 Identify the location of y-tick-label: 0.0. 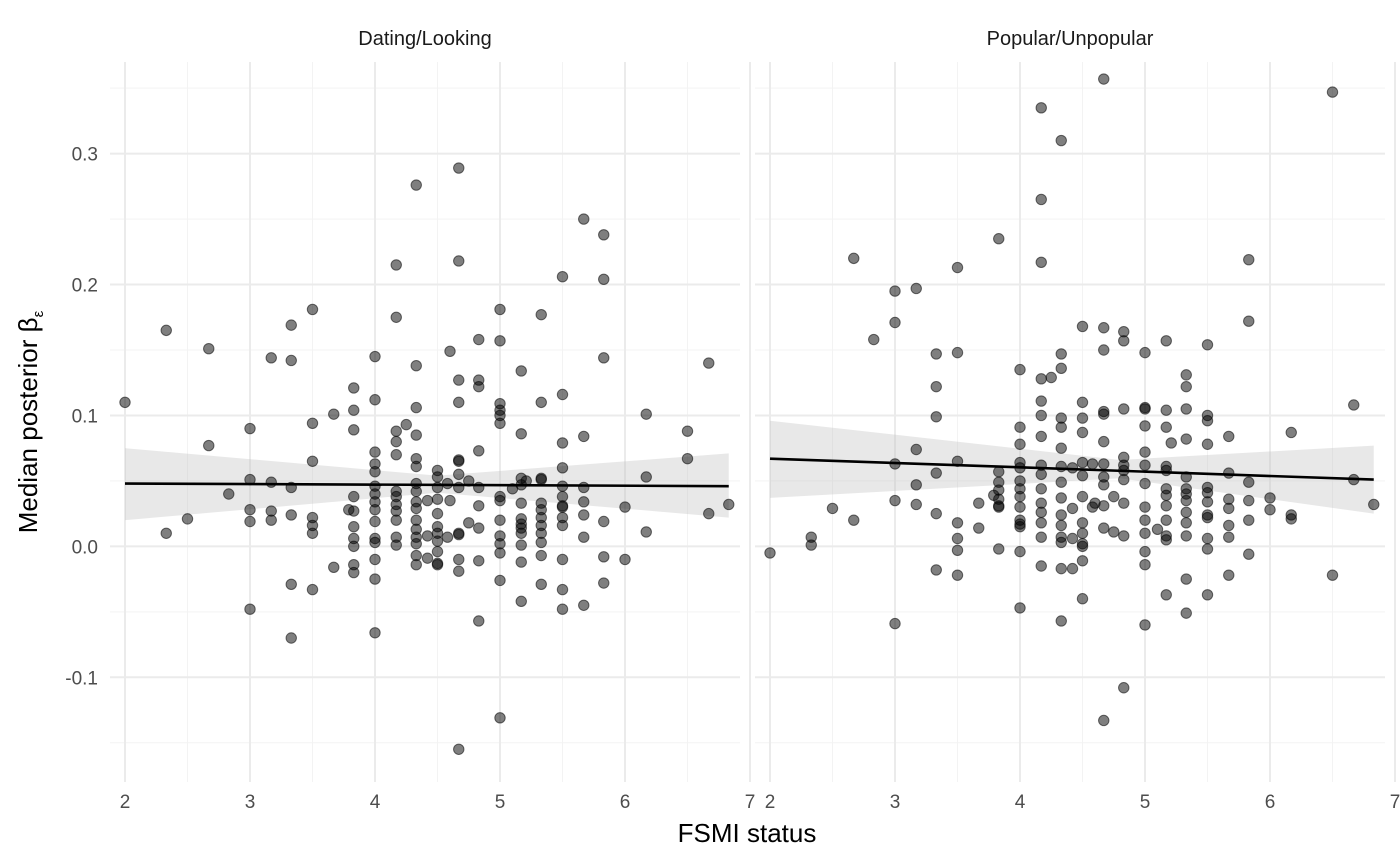
(85, 547).